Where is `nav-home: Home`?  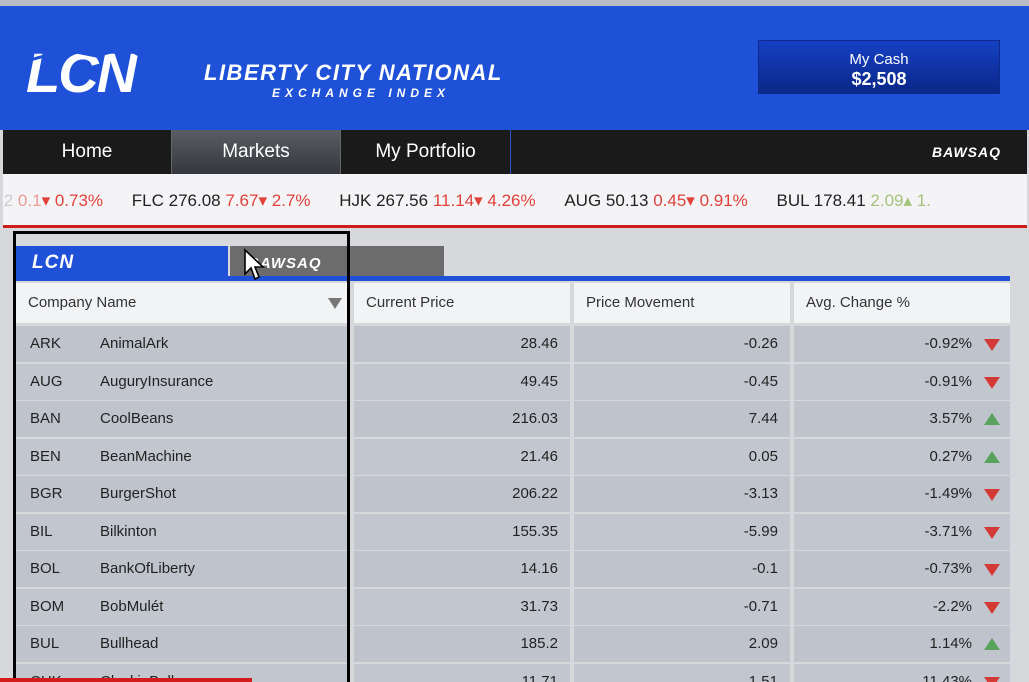
nav-home: Home is located at coordinates (87, 151).